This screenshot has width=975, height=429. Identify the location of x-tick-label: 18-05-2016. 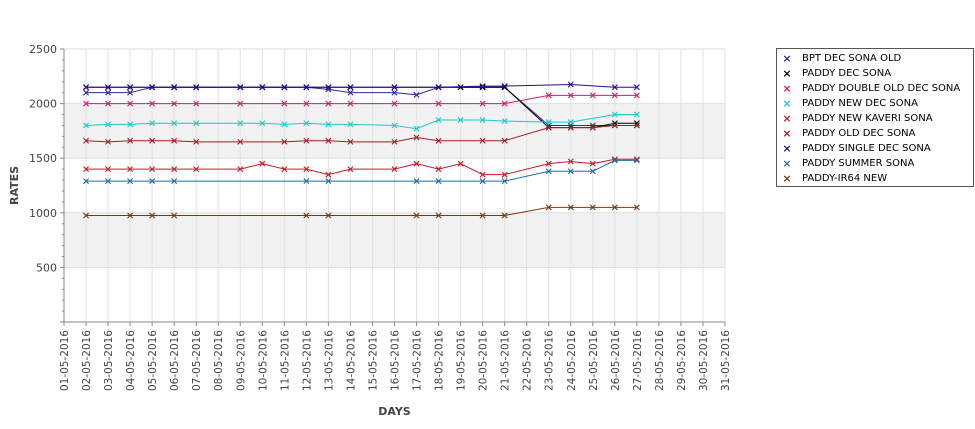
(440, 360).